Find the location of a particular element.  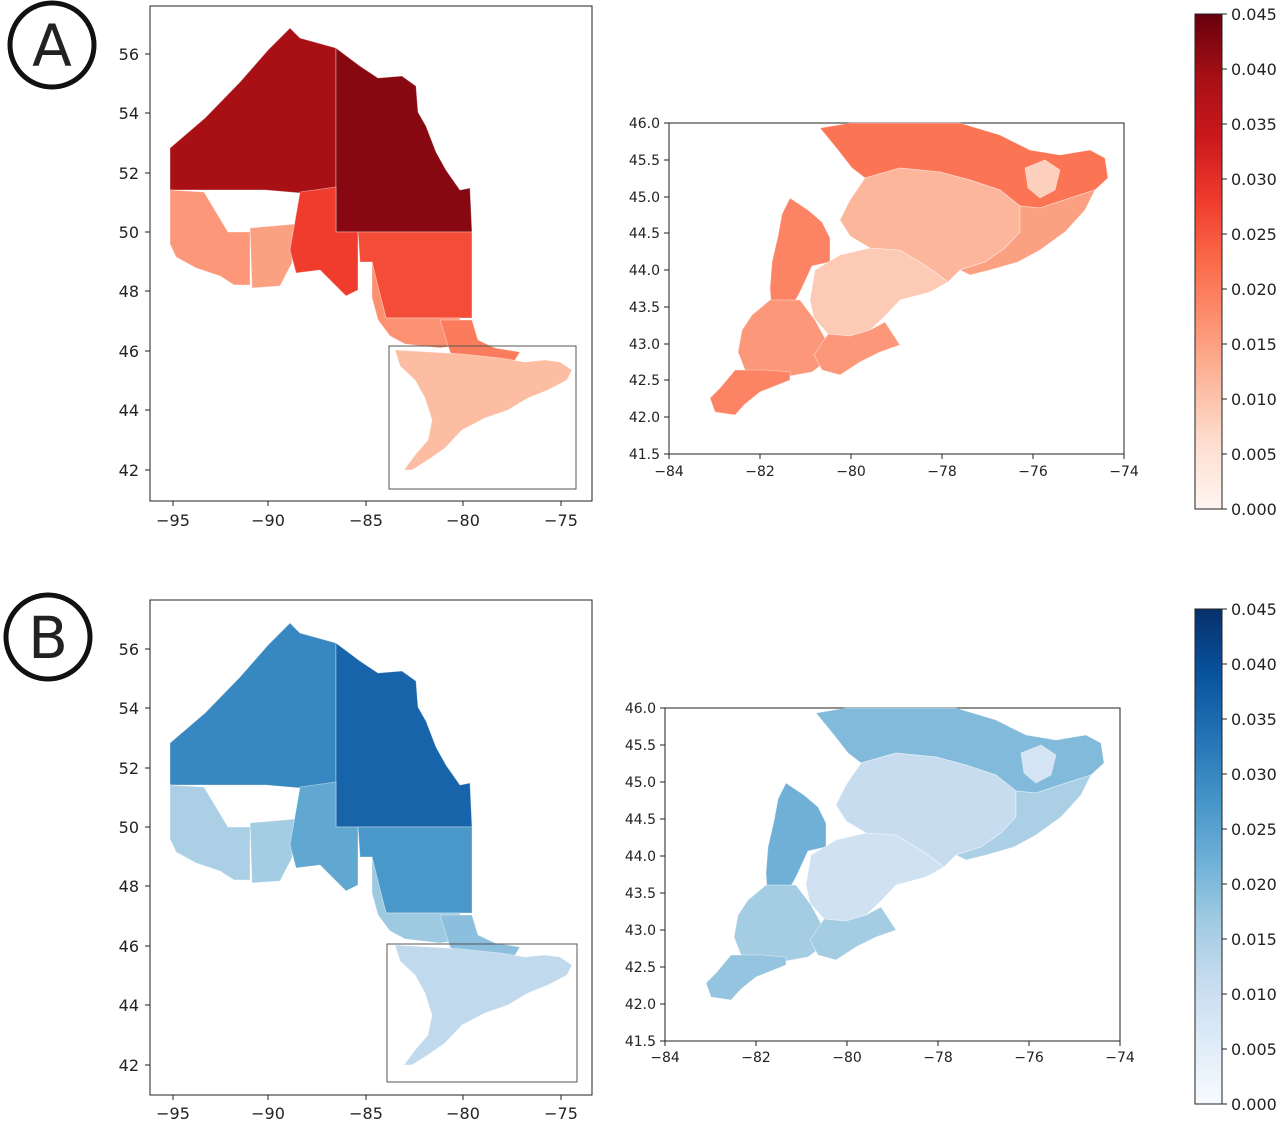

x-tick-label: −76 is located at coordinates (1033, 472).